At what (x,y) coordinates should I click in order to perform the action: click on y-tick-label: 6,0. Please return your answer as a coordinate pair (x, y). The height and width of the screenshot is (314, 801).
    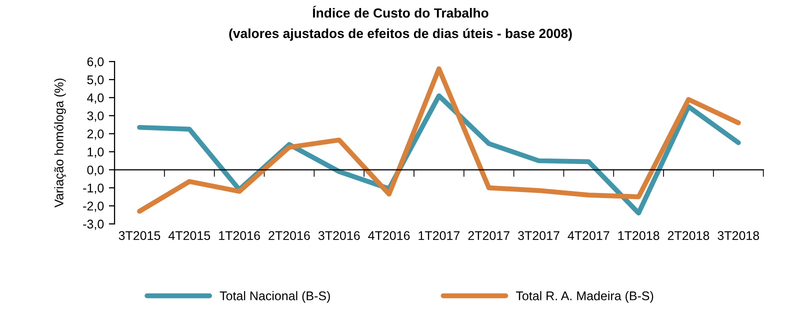
    Looking at the image, I should click on (95, 62).